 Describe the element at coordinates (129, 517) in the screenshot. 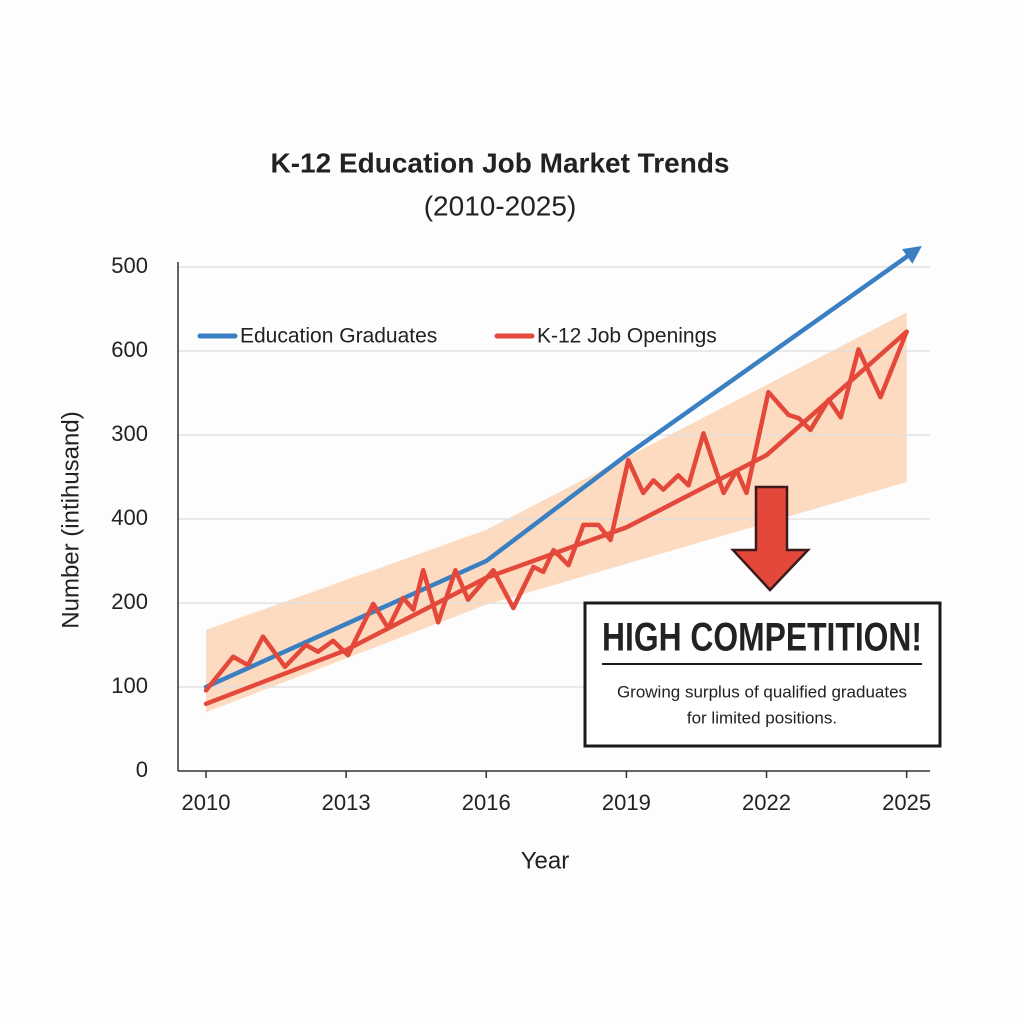

I see `y-tick-label: 400` at that location.